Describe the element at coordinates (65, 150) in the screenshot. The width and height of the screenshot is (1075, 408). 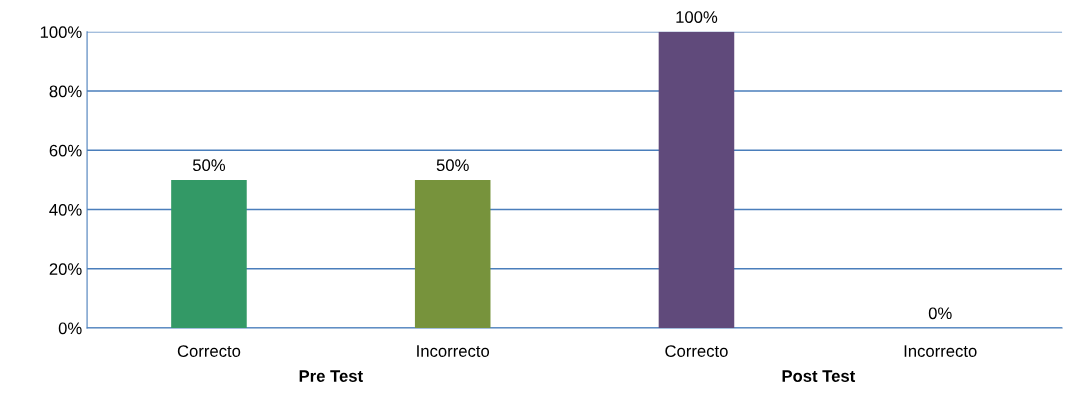
I see `y-tick-label: 60%` at that location.